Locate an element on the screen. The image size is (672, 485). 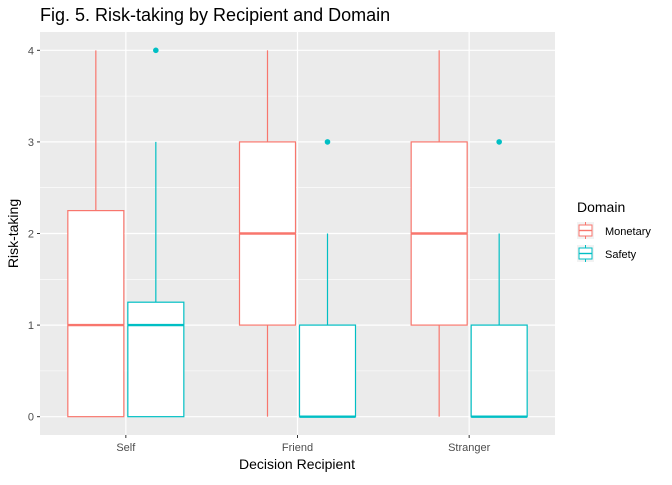
box-safety-self is located at coordinates (156, 232).